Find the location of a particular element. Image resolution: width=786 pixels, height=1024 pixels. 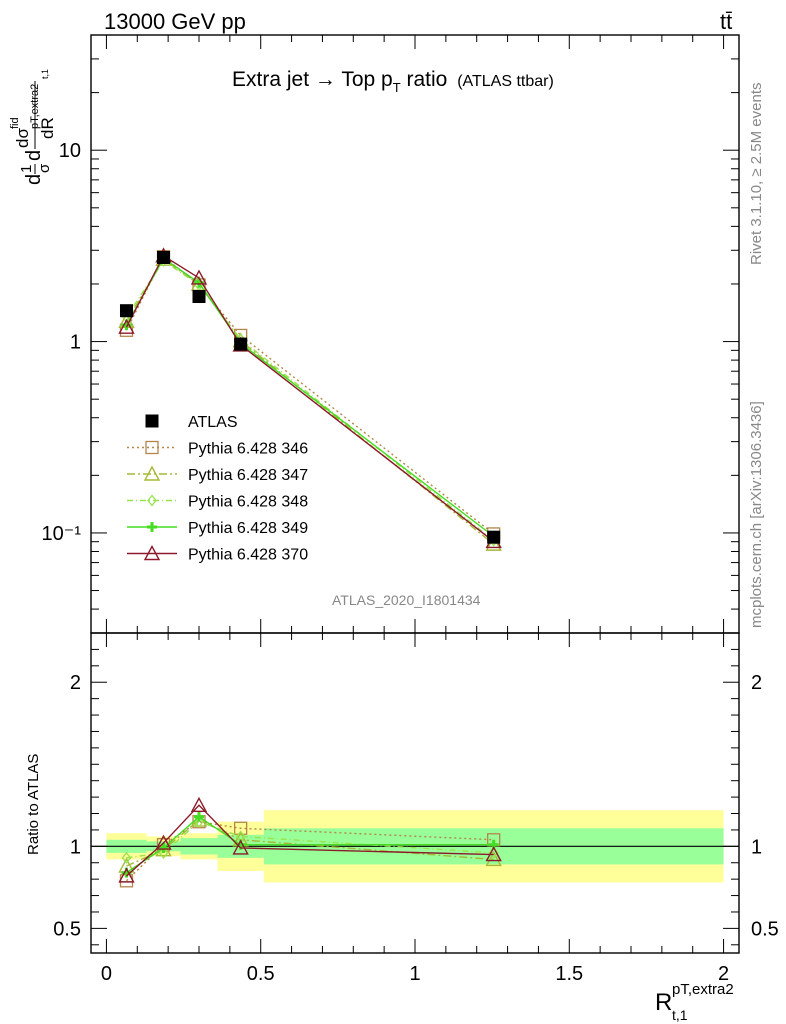

x-tick-label: 1 is located at coordinates (414, 974).